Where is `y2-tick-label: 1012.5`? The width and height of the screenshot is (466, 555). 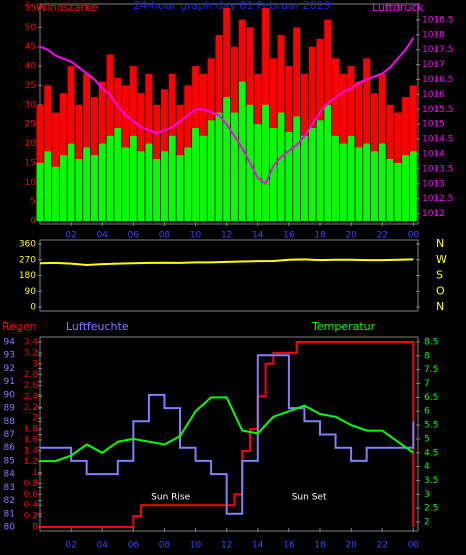
y2-tick-label: 1012.5 is located at coordinates (438, 199).